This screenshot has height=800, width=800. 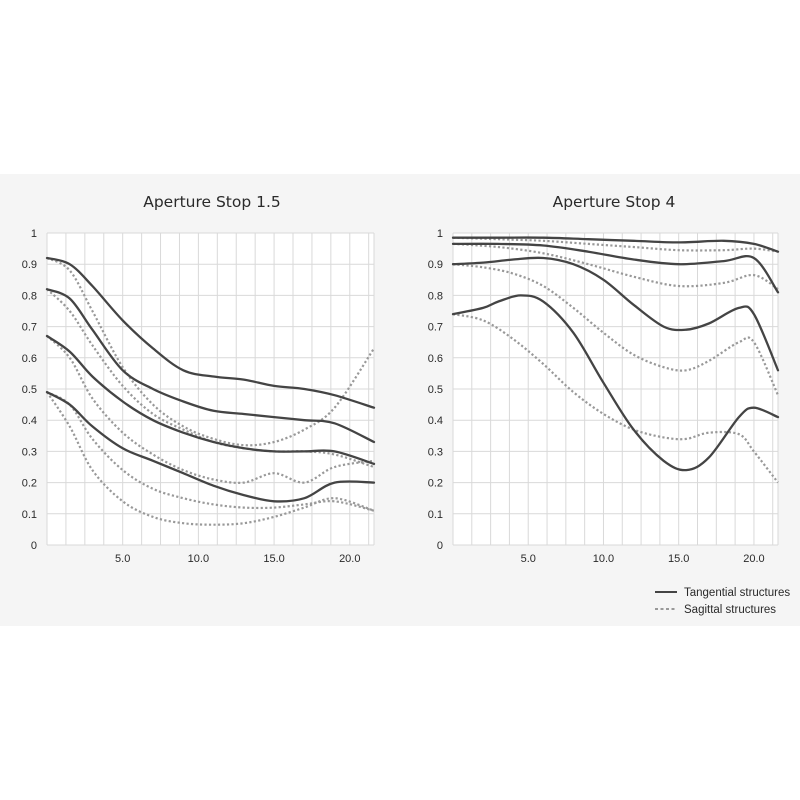 What do you see at coordinates (614, 202) in the screenshot?
I see `chart-right-title: Aperture Stop 4` at bounding box center [614, 202].